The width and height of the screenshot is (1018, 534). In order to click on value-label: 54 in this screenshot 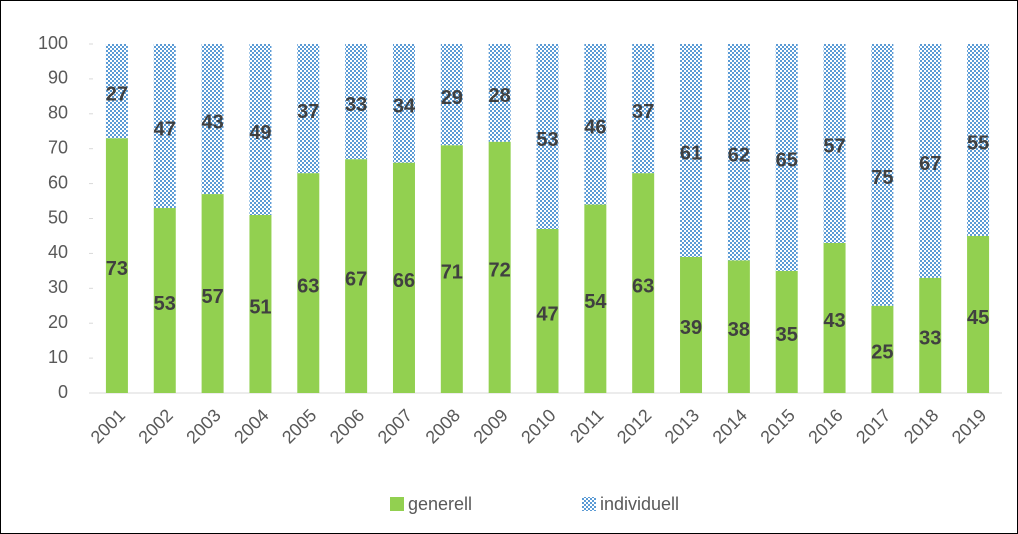, I will do `click(595, 302)`.